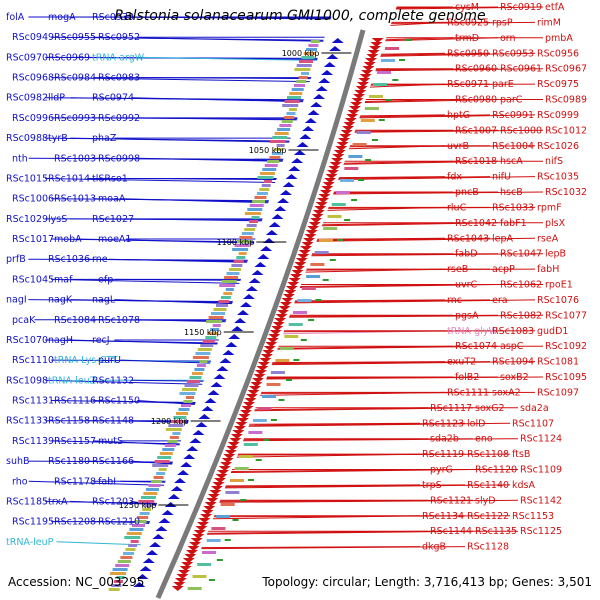 This screenshot has height=600, width=600. Describe the element at coordinates (521, 254) in the screenshot. I see `gene-label-reverse: RSc1047` at that location.